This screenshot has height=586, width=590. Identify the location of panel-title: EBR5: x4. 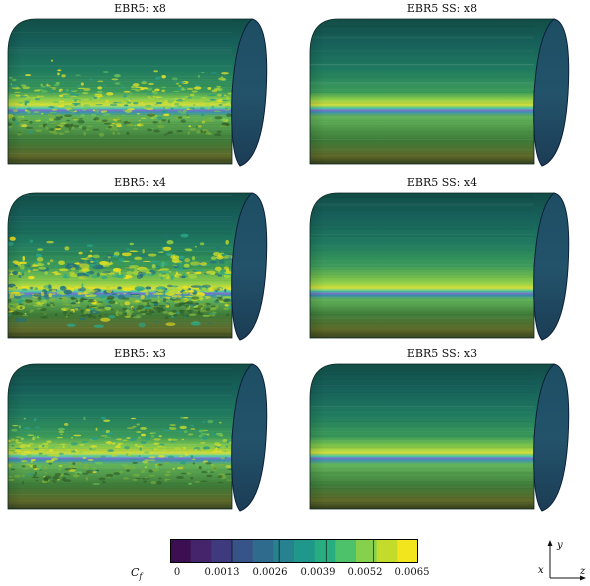
(140, 182).